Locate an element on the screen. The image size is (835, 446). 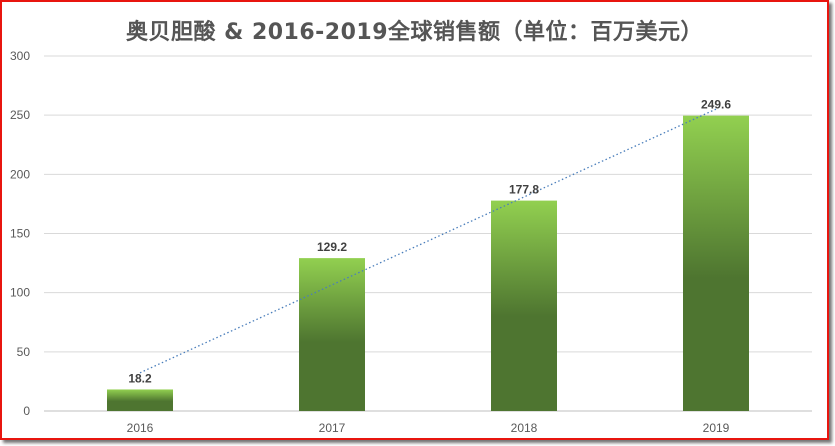
y-tick-label: 100 is located at coordinates (20, 293).